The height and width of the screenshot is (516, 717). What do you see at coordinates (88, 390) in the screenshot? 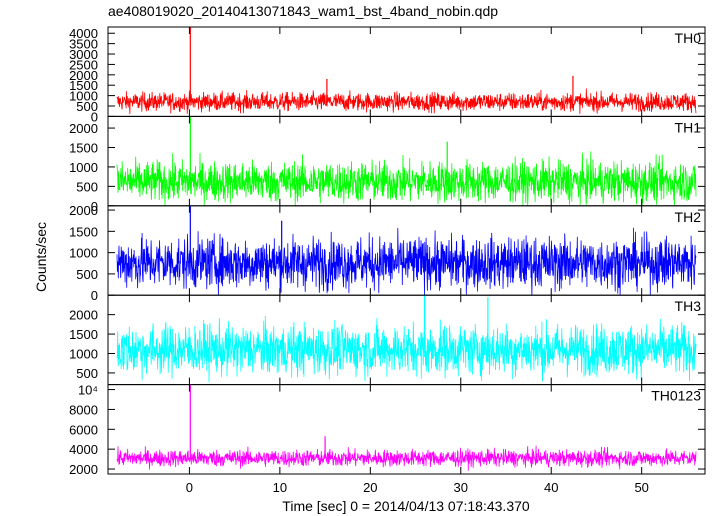
I see `y-tick-label-TH0123-4: 10⁴` at bounding box center [88, 390].